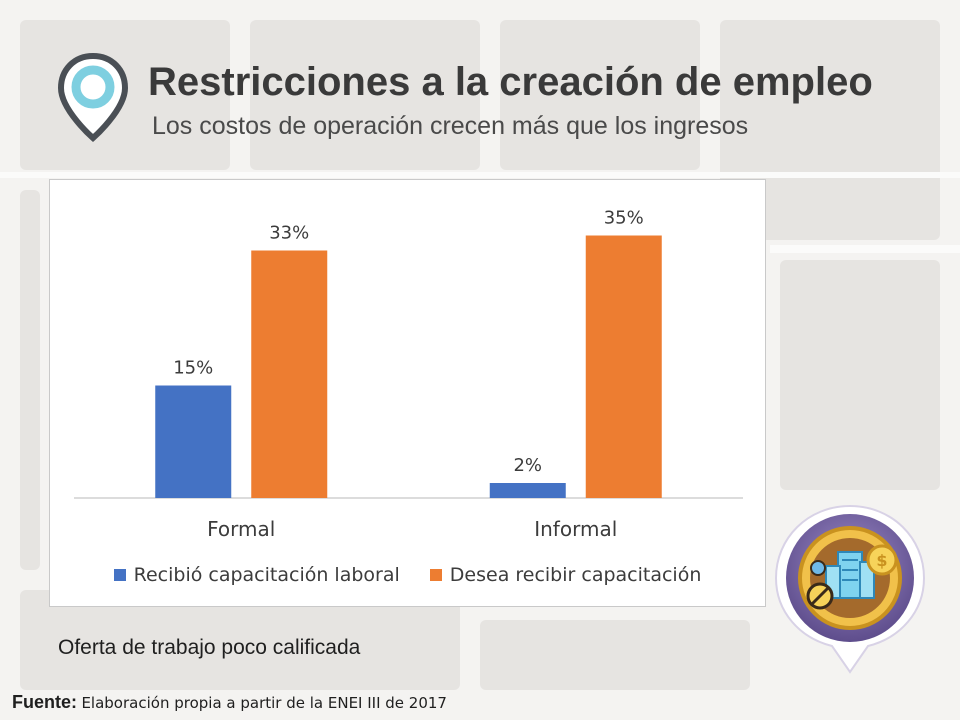 The image size is (960, 720). What do you see at coordinates (575, 575) in the screenshot?
I see `legend-label-desired: Desea recibir capacitación` at bounding box center [575, 575].